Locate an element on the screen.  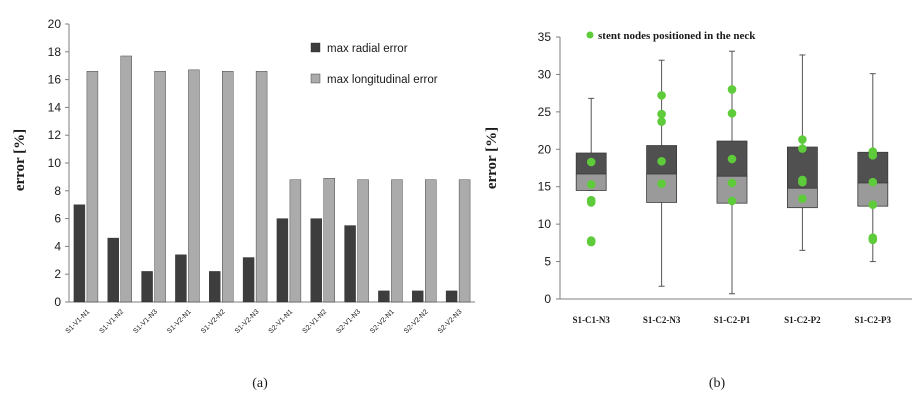
y-tick-label-a: 10 is located at coordinates (55, 163).